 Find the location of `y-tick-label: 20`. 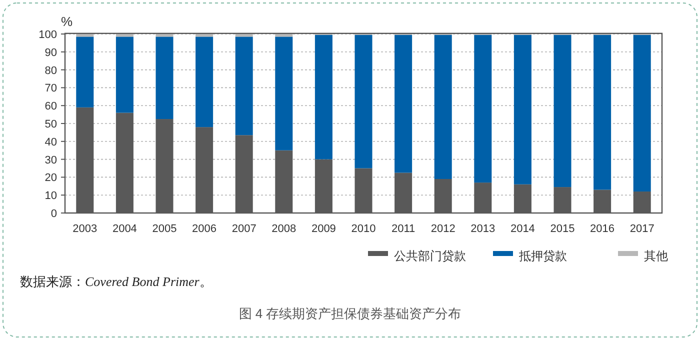

y-tick-label: 20 is located at coordinates (50, 178).